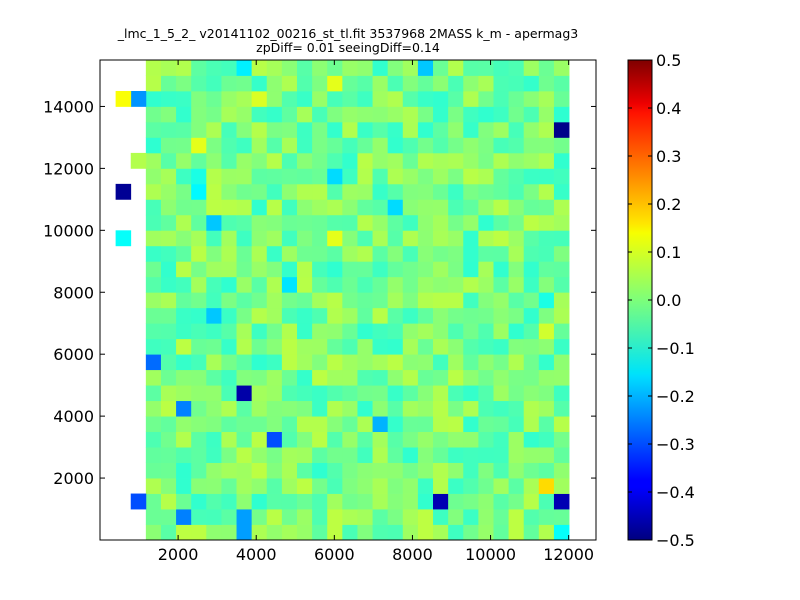 Image resolution: width=800 pixels, height=600 pixels. What do you see at coordinates (675, 444) in the screenshot?
I see `colorbar-tick-label: −0.3` at bounding box center [675, 444].